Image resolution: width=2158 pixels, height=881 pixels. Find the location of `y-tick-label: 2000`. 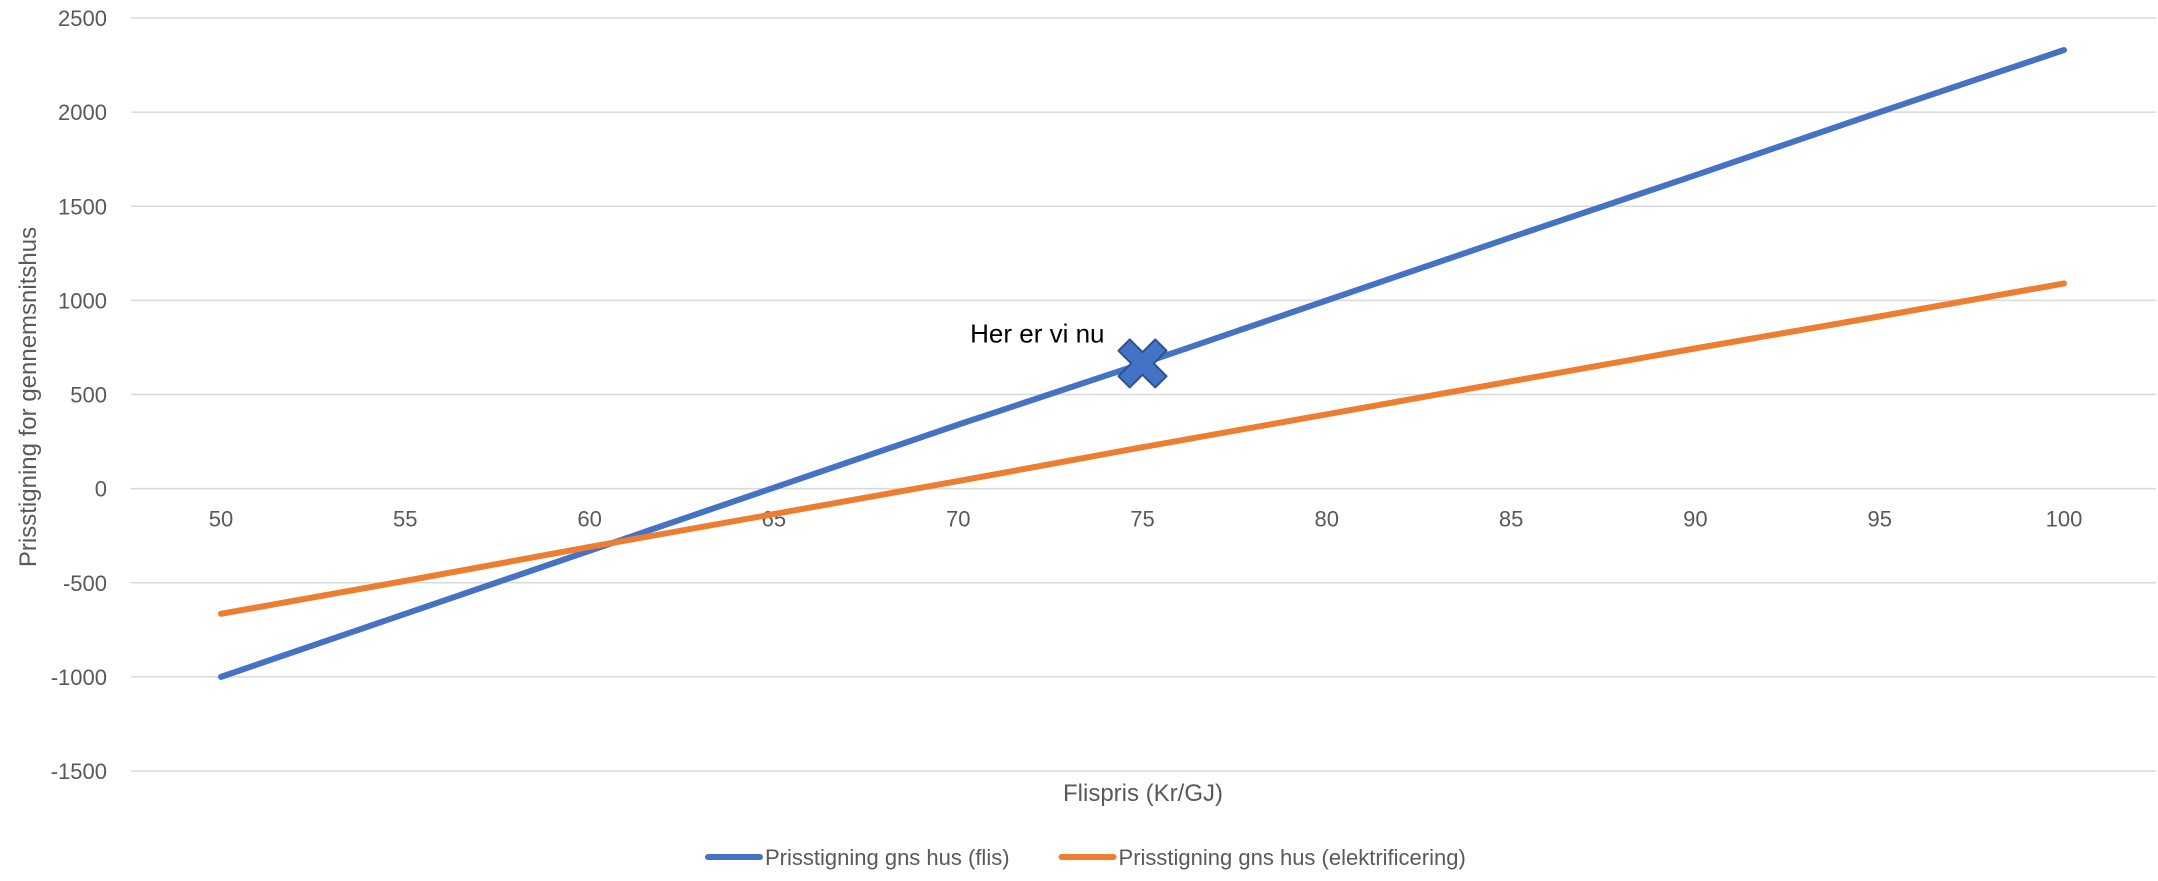

y-tick-label: 2000 is located at coordinates (82, 112).